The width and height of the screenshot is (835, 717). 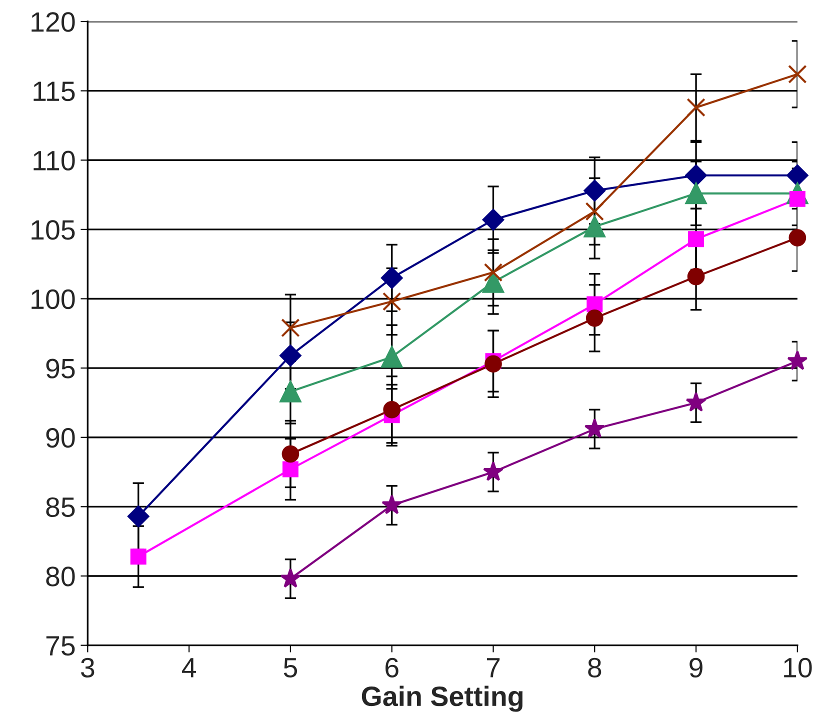 What do you see at coordinates (60, 576) in the screenshot?
I see `y-tick-label: 80` at bounding box center [60, 576].